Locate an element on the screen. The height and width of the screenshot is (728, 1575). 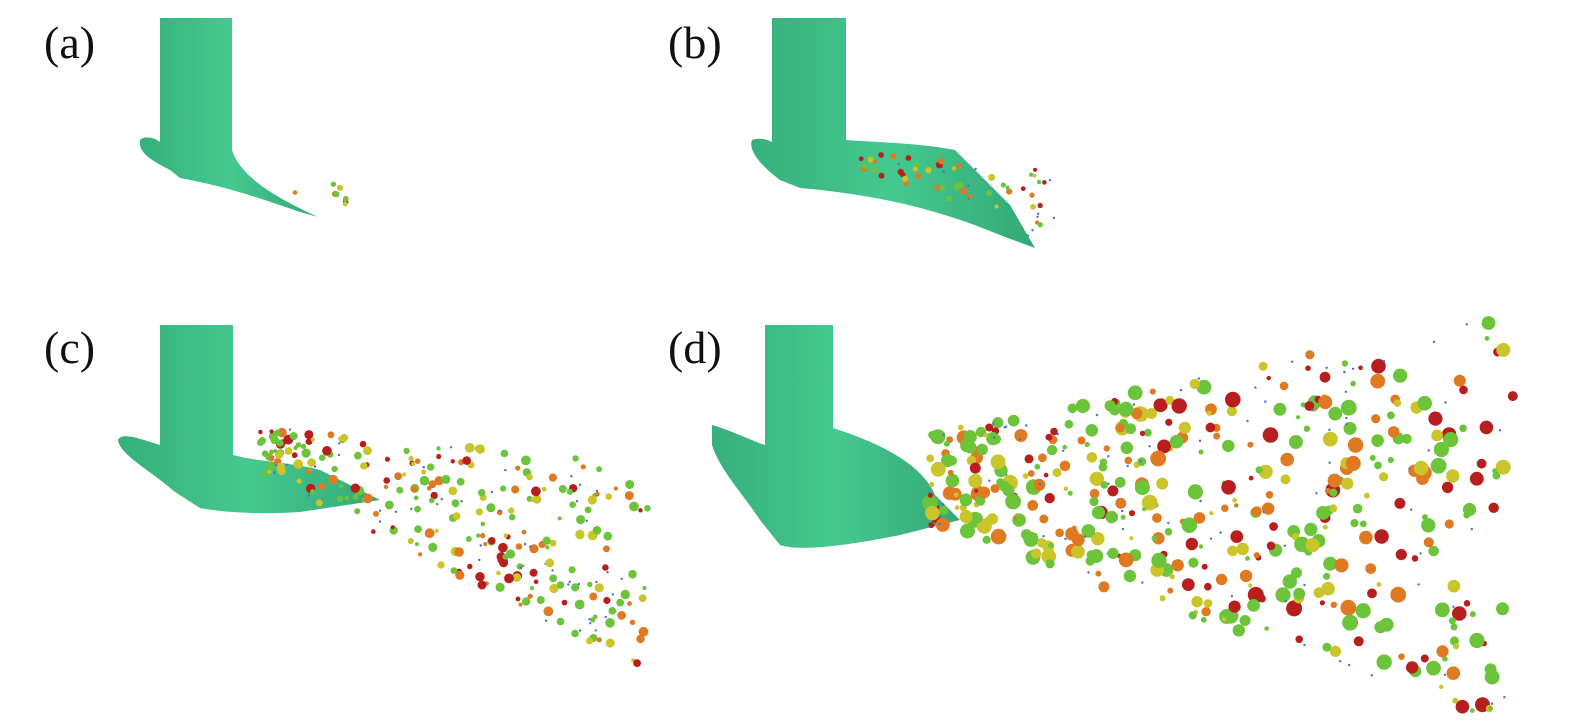
liquid-jet-a is located at coordinates (228, 117).